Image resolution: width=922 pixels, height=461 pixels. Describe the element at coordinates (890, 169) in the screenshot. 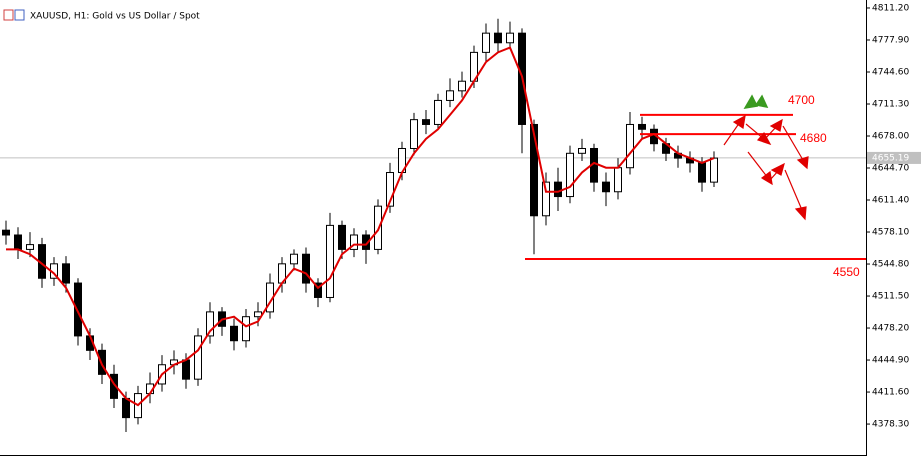

I see `y-tick-label: 4644.70` at that location.